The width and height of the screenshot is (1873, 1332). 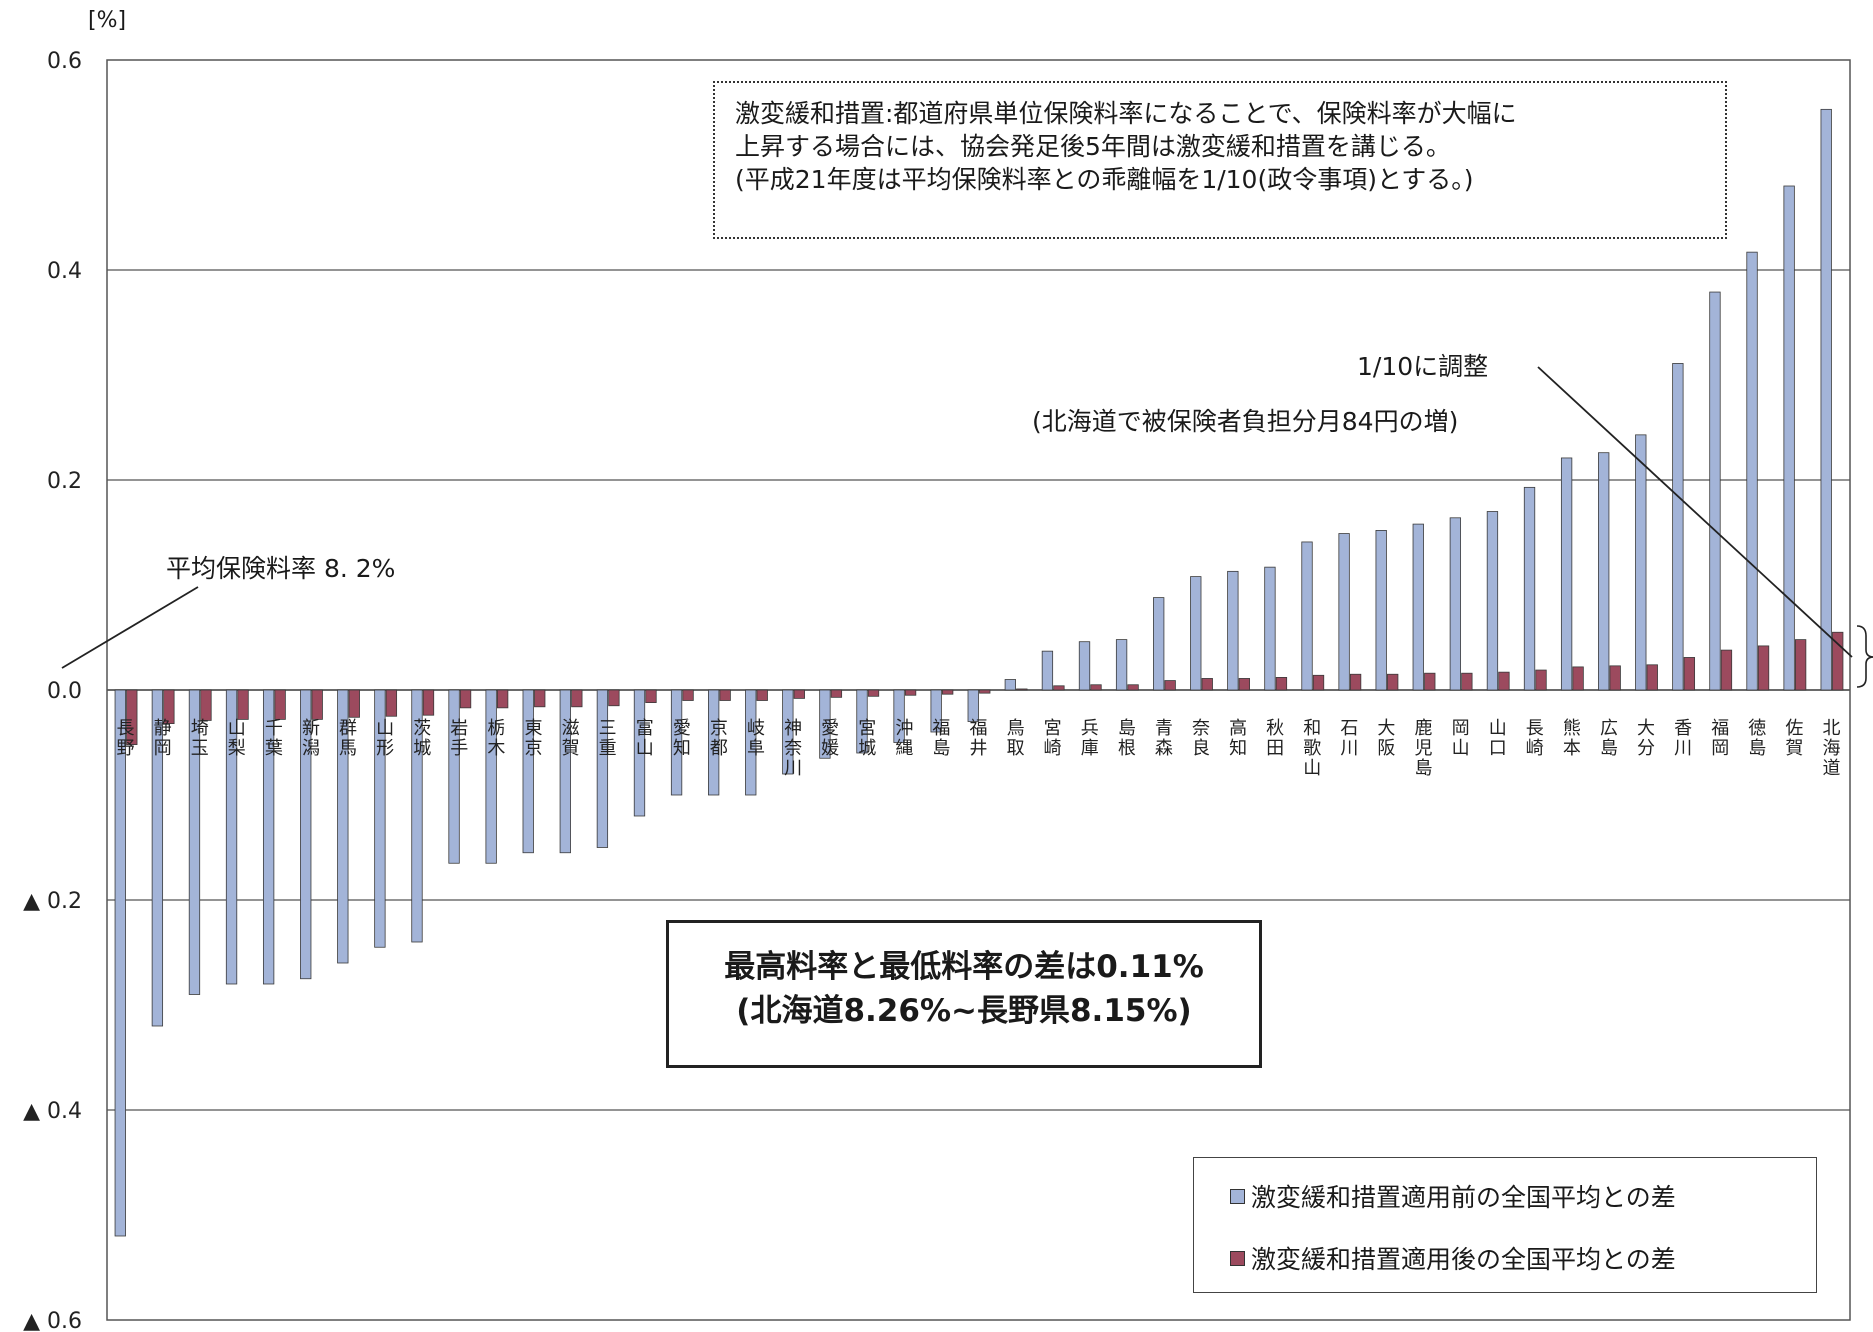 I want to click on x-tick-label: 青森, so click(x=1164, y=738).